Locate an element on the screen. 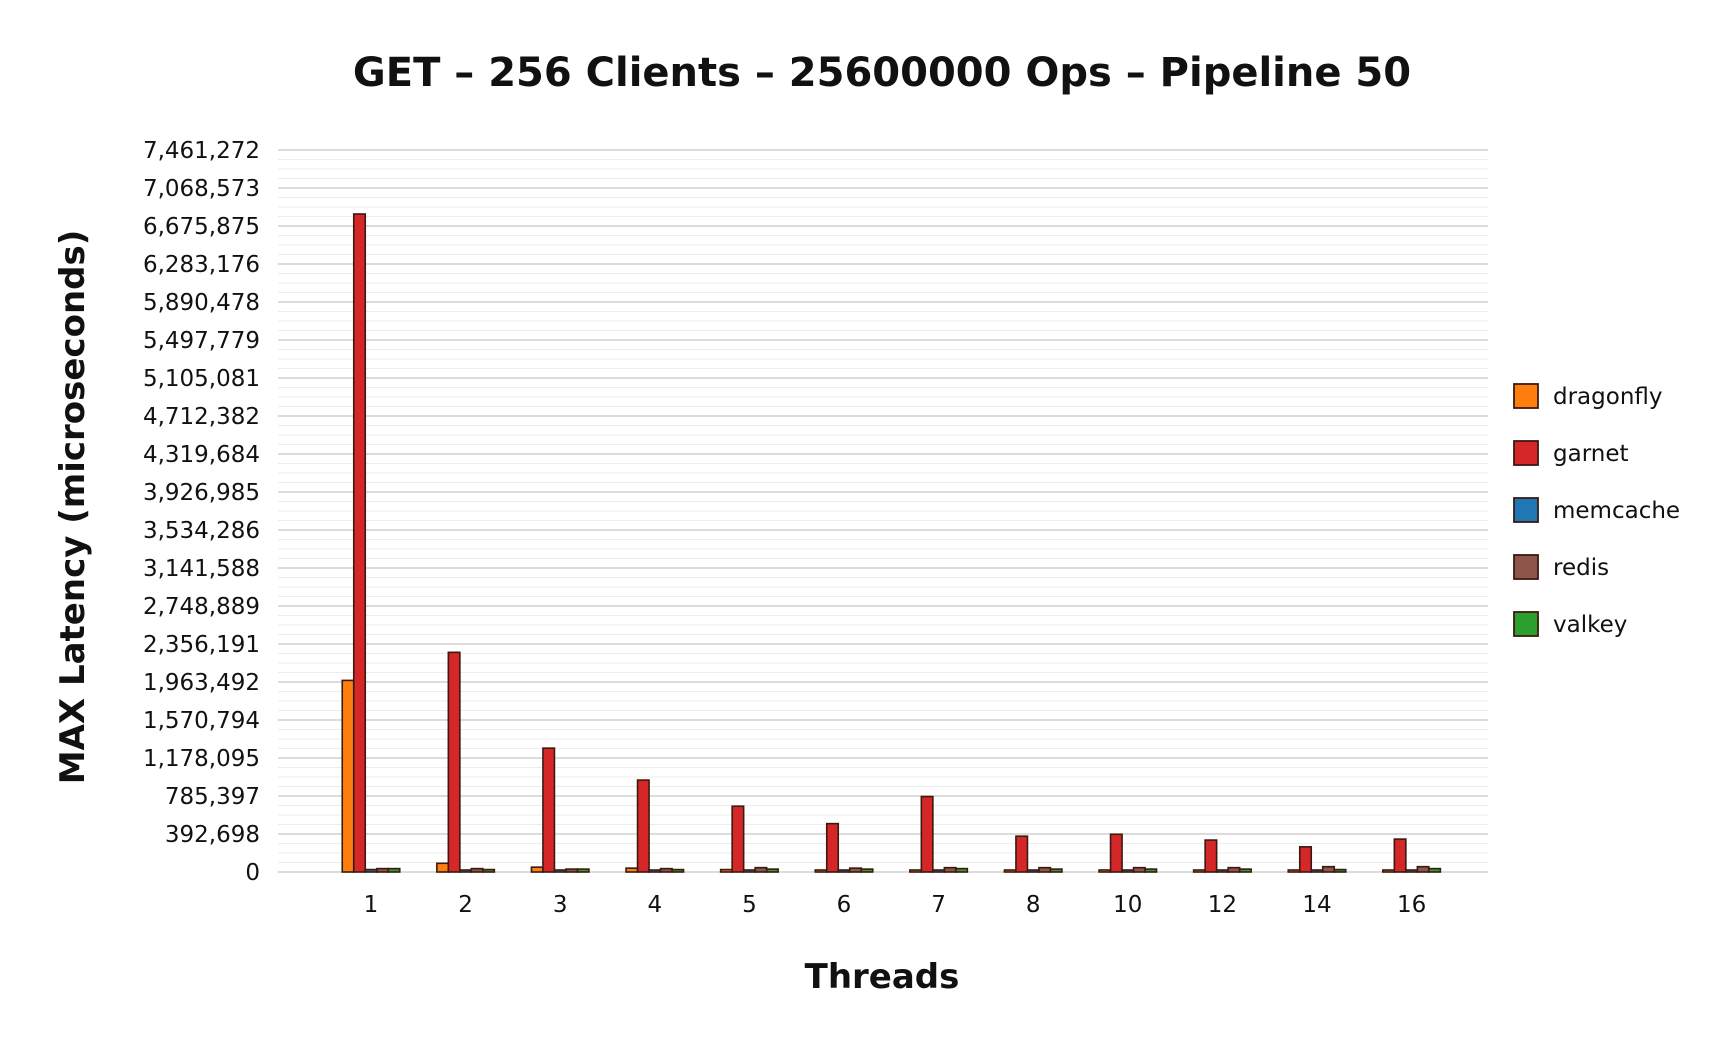  x-tick-label: 16 is located at coordinates (1411, 905).